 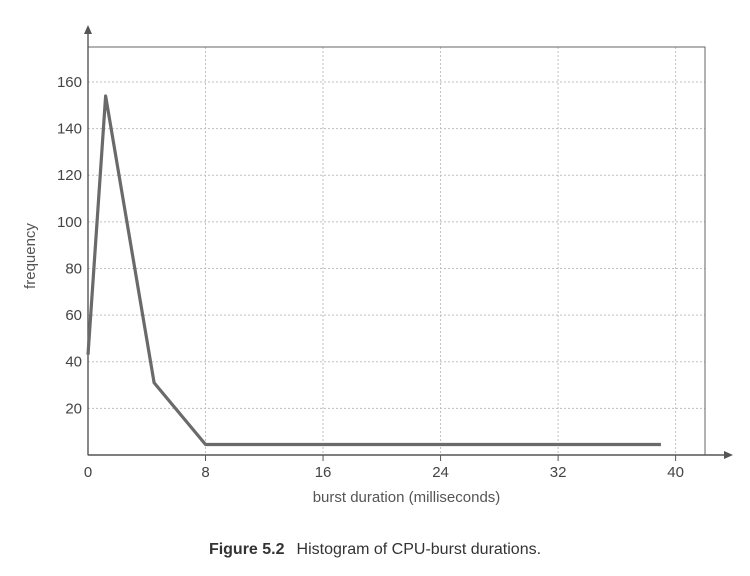 What do you see at coordinates (419, 549) in the screenshot?
I see `figure-caption-text: Histogram of CPU-burst durations.` at bounding box center [419, 549].